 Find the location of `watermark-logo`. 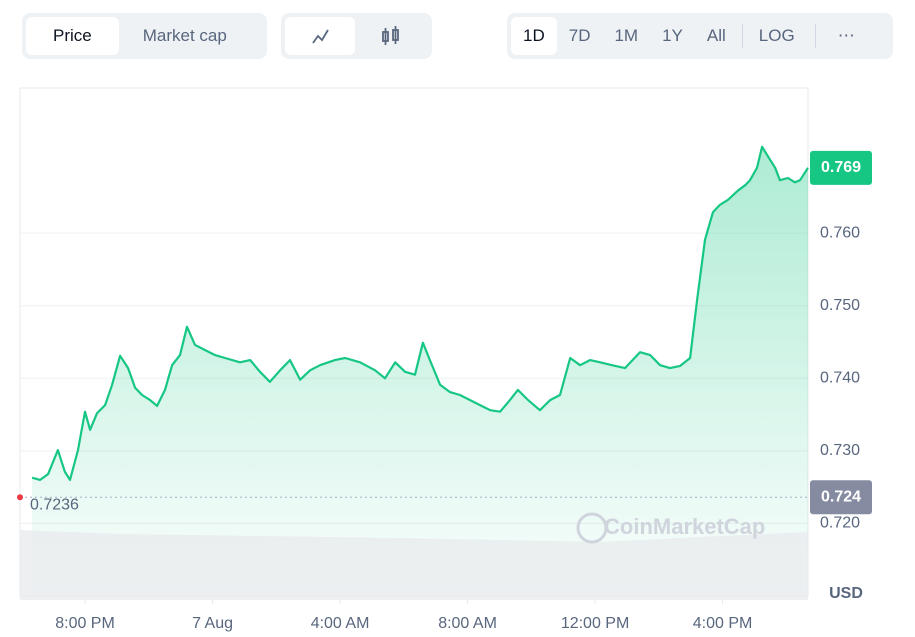

watermark-logo is located at coordinates (592, 528).